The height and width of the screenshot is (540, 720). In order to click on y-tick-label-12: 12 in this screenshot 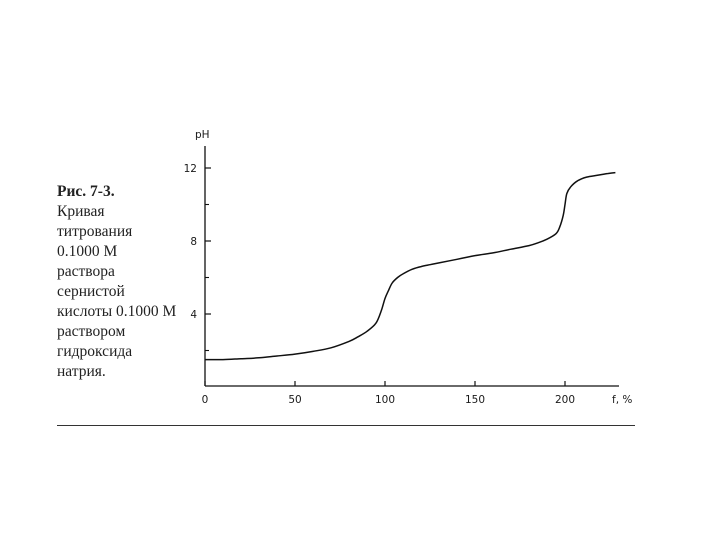, I will do `click(190, 169)`.